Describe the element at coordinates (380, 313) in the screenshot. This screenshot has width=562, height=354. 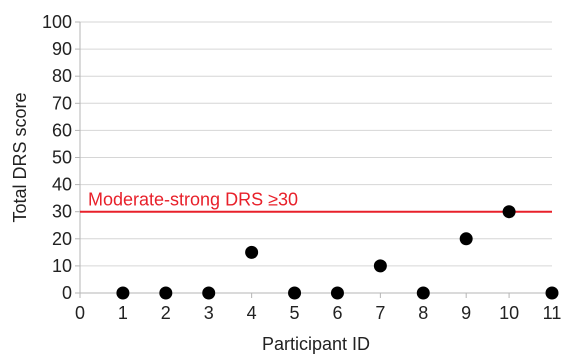
I see `x-tick-label-7: 7` at that location.